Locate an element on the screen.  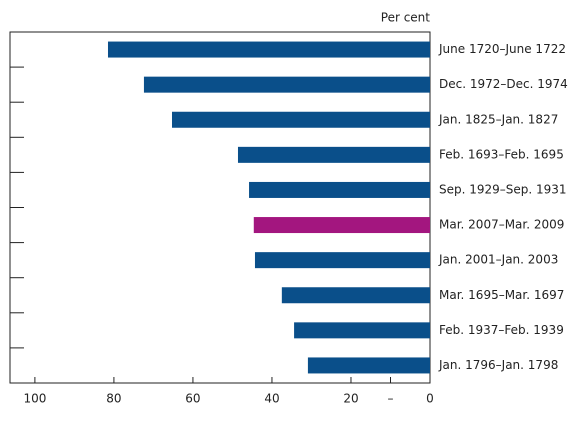
y-tick-label: Jan. 1796–Jan. 1798 is located at coordinates (498, 365).